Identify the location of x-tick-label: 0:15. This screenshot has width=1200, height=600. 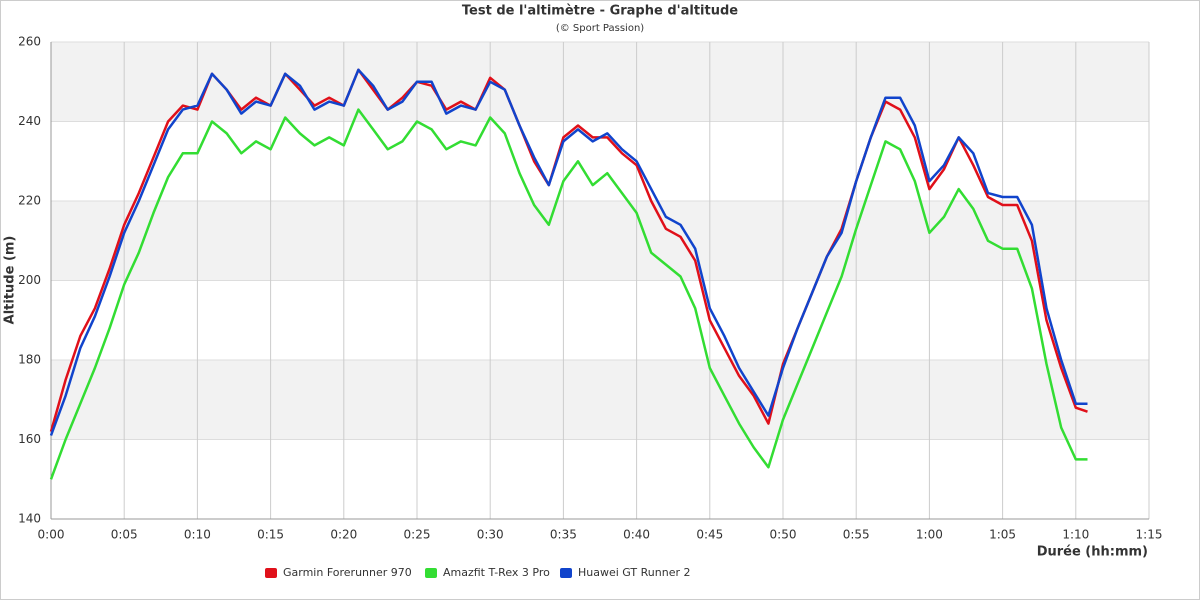
(270, 535).